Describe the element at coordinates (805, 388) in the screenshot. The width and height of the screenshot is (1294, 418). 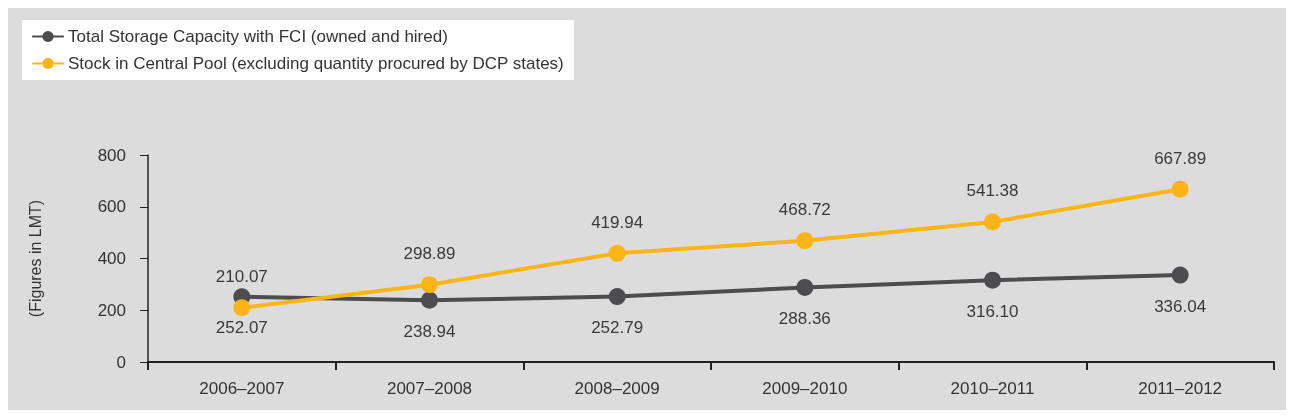
I see `x-tick-label: 2009–2010` at that location.